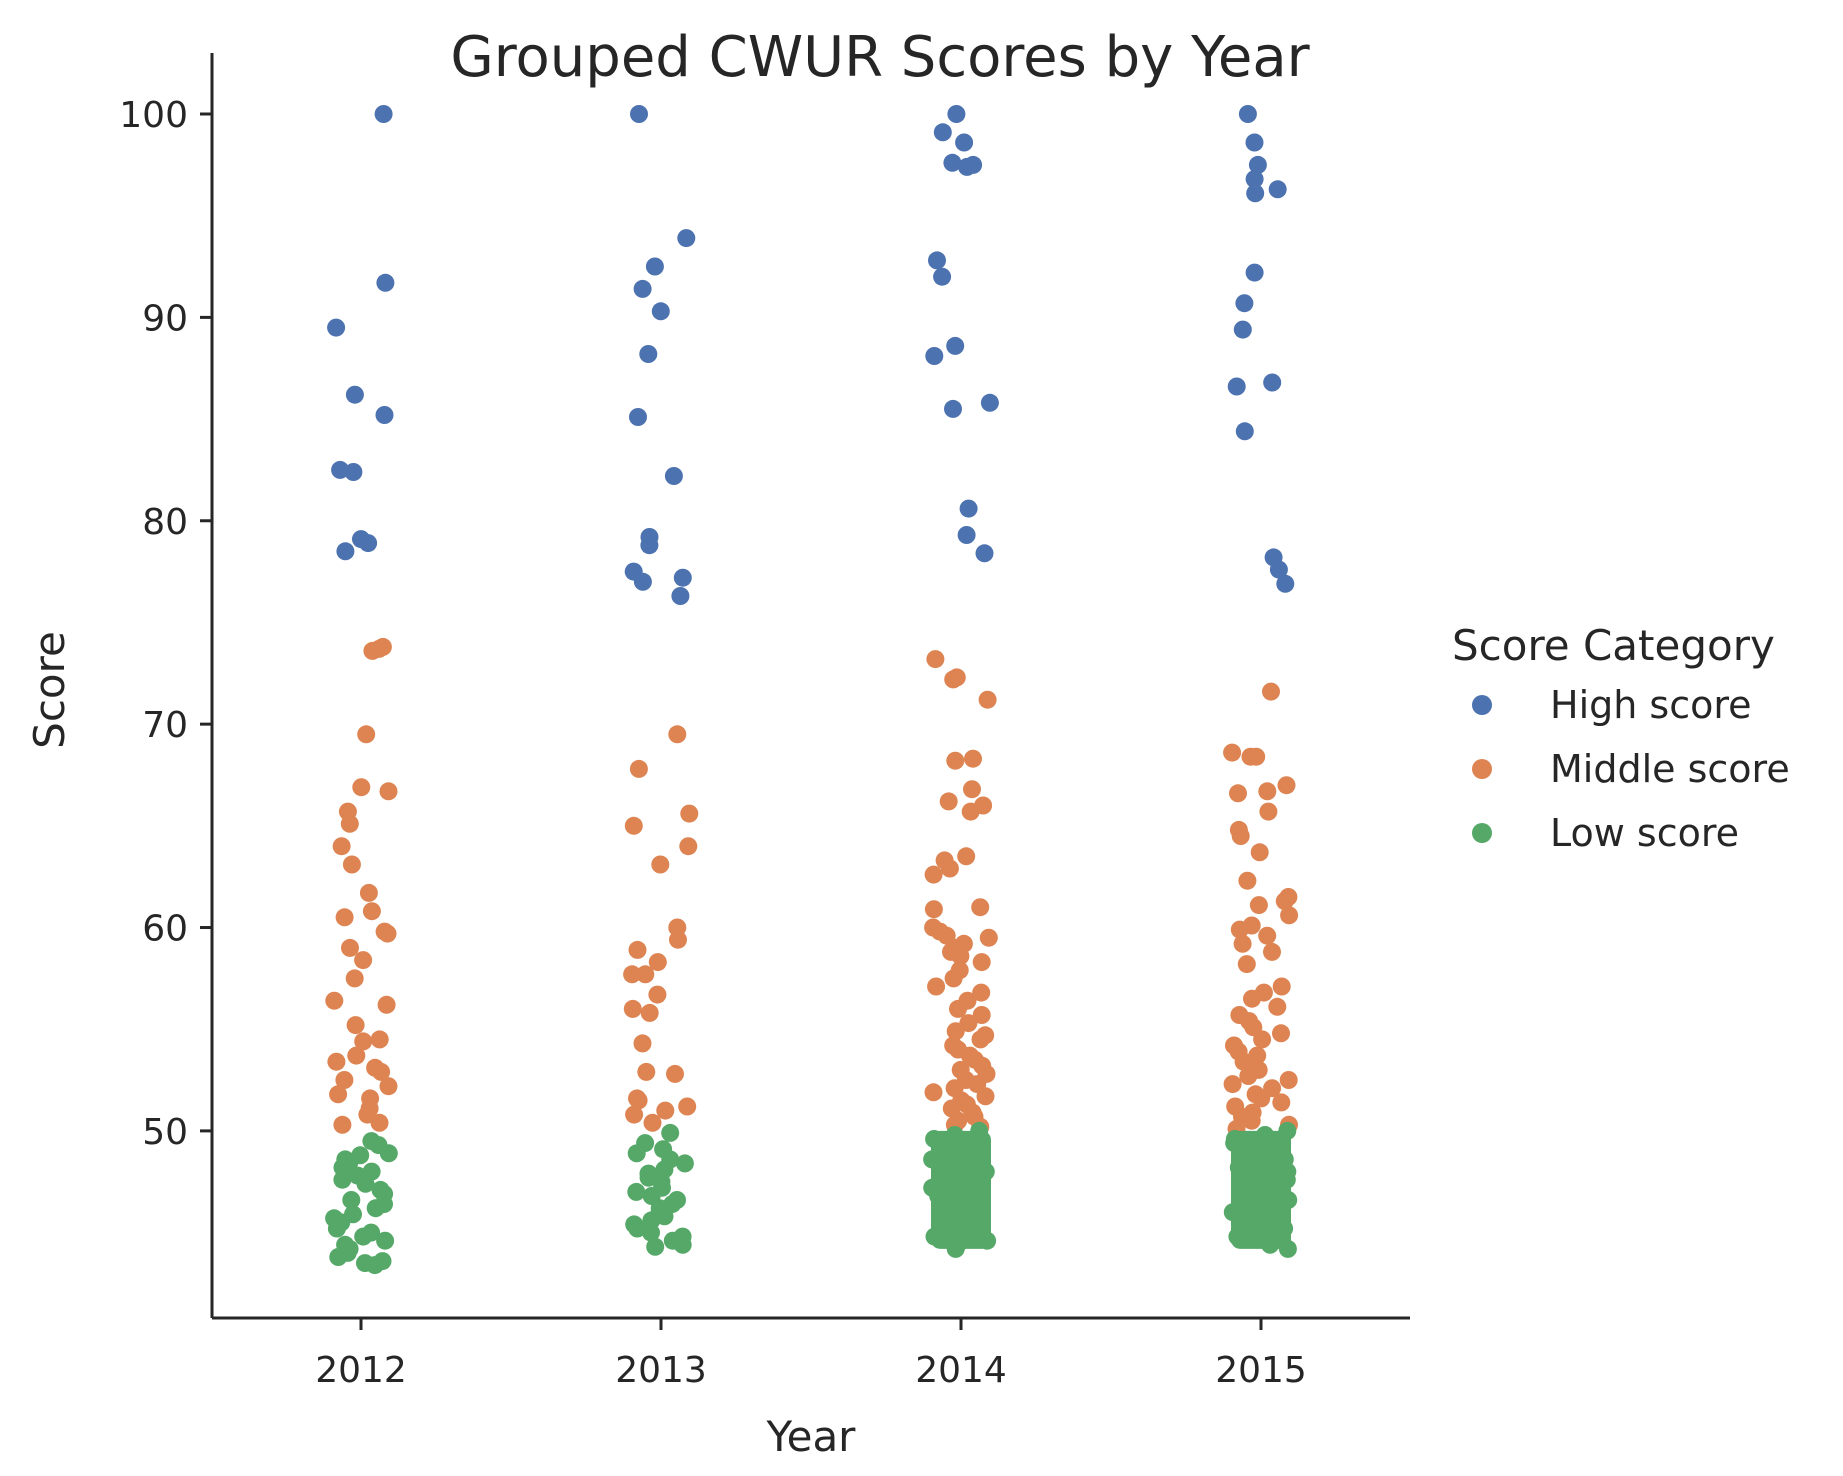  Describe the element at coordinates (661, 1370) in the screenshot. I see `x-tick-label: 2013` at that location.